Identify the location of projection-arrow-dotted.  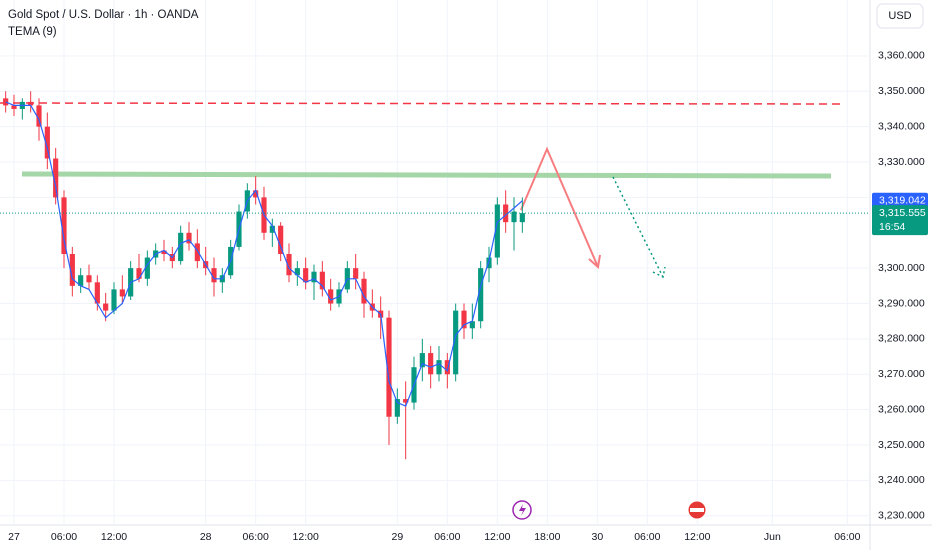
(638, 227).